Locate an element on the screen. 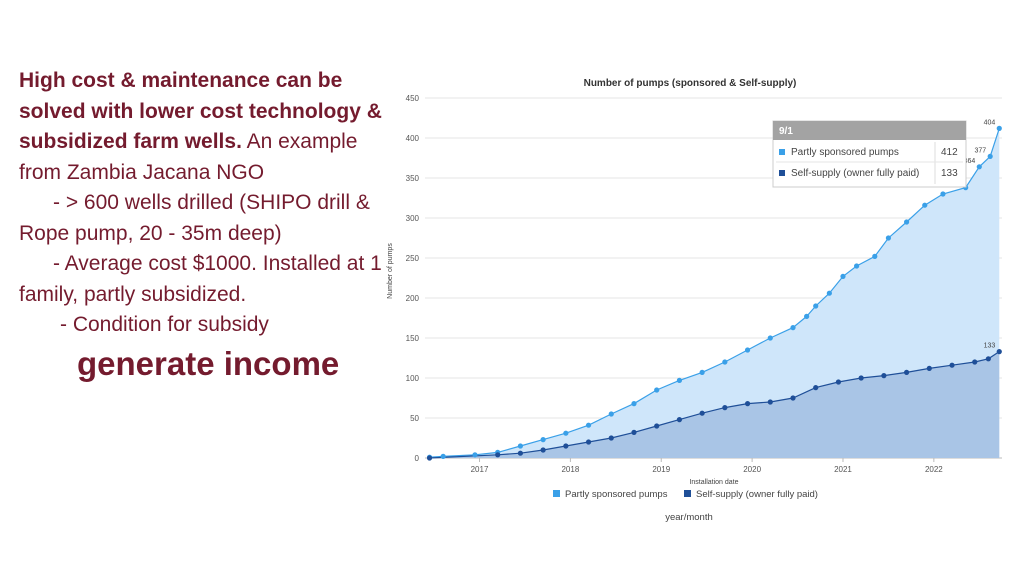 The width and height of the screenshot is (1024, 576). y-tick-label: 200 is located at coordinates (413, 298).